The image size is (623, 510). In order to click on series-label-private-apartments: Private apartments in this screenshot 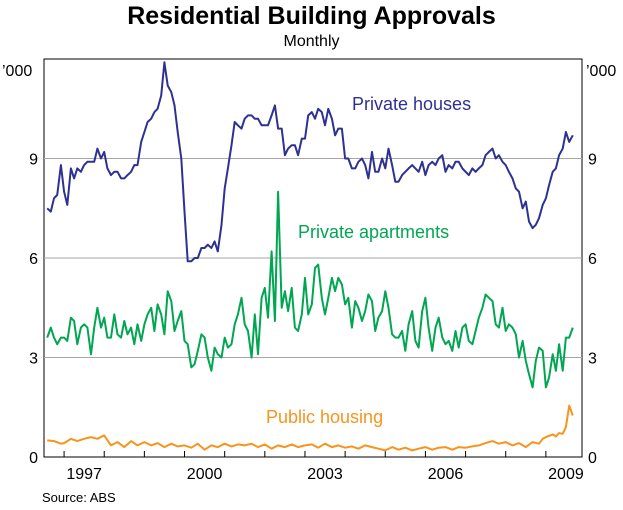, I will do `click(373, 232)`.